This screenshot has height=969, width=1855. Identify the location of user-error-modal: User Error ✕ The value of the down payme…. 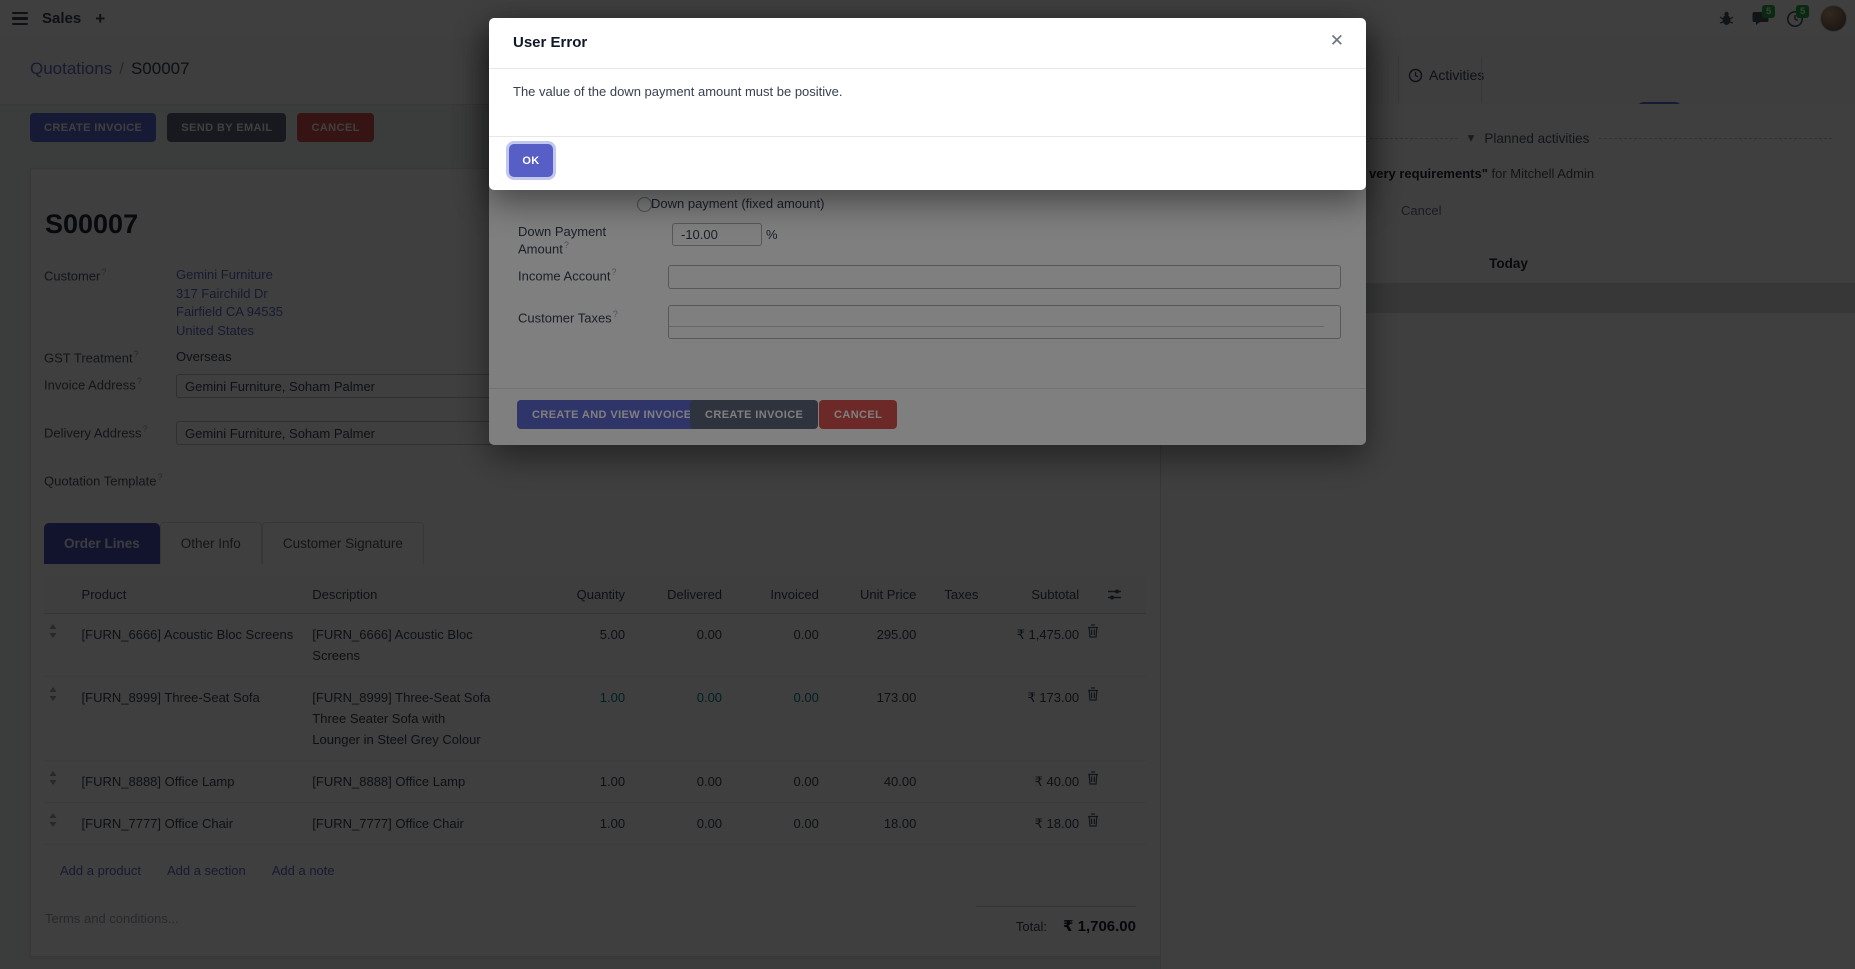
(927, 104).